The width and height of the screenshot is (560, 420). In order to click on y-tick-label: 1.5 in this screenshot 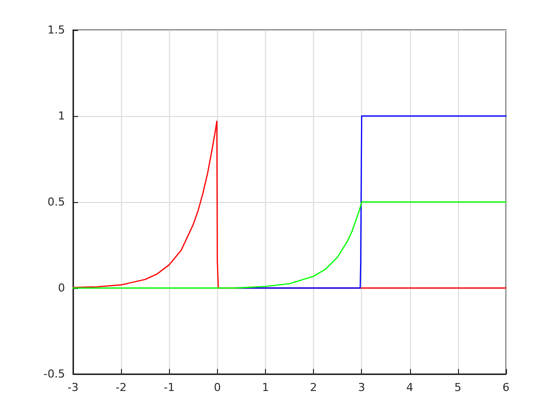, I will do `click(56, 30)`.